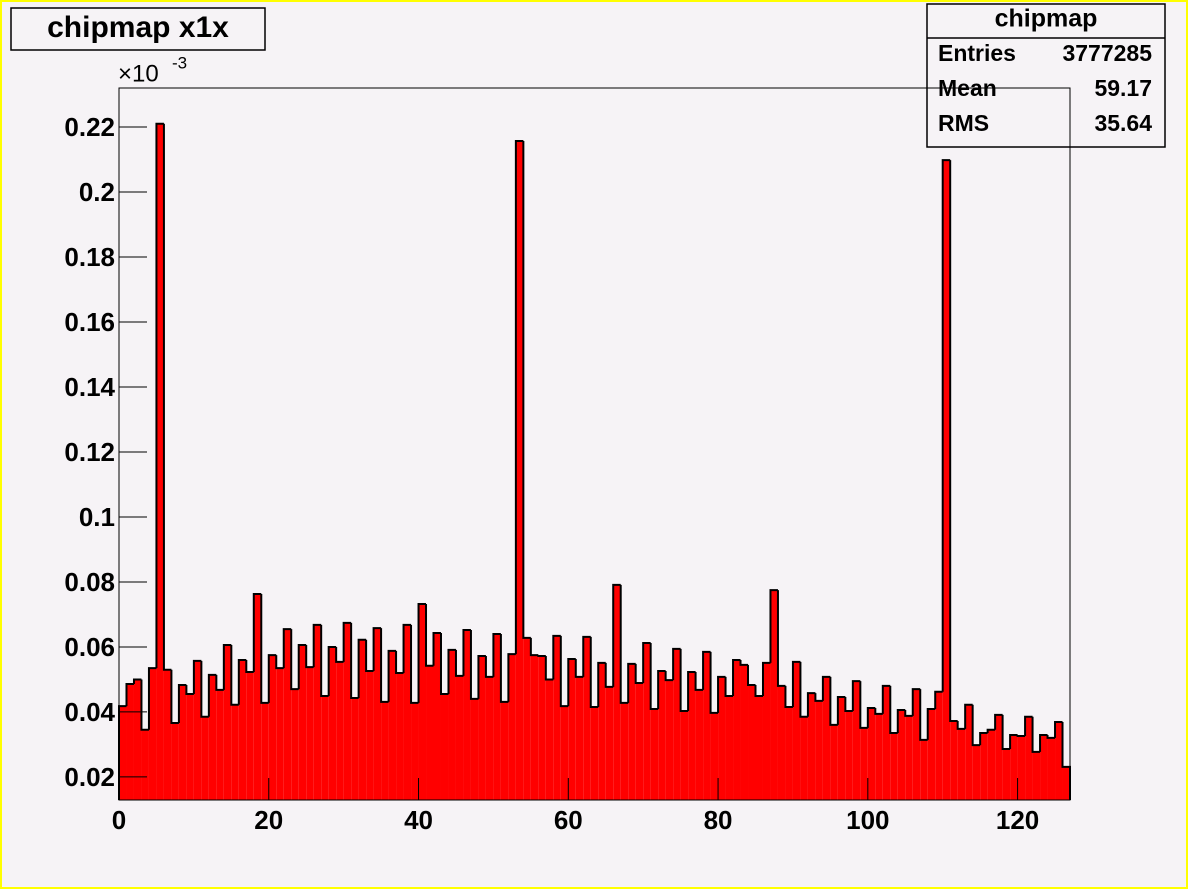 Image resolution: width=1188 pixels, height=889 pixels. I want to click on y-tick-label: 0.18, so click(89, 257).